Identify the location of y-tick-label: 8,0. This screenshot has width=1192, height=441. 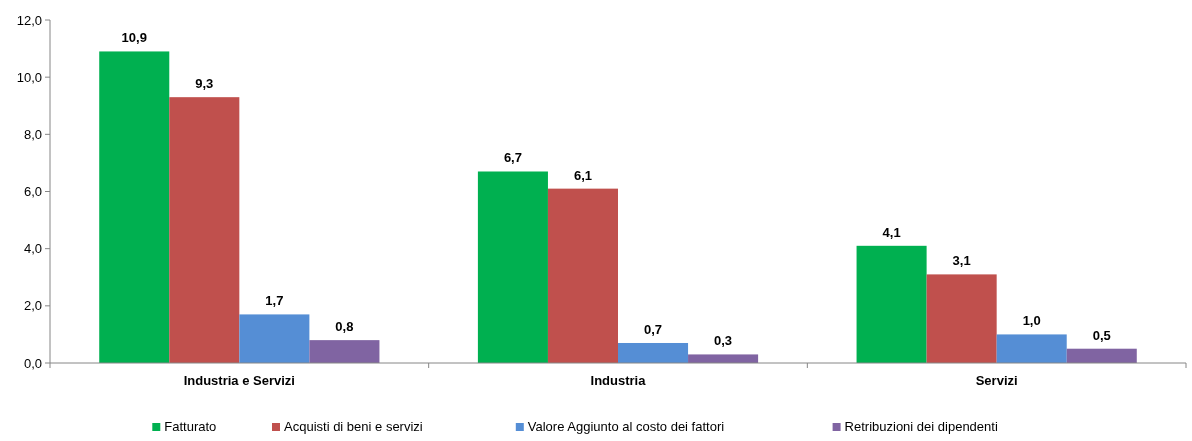
(32, 134).